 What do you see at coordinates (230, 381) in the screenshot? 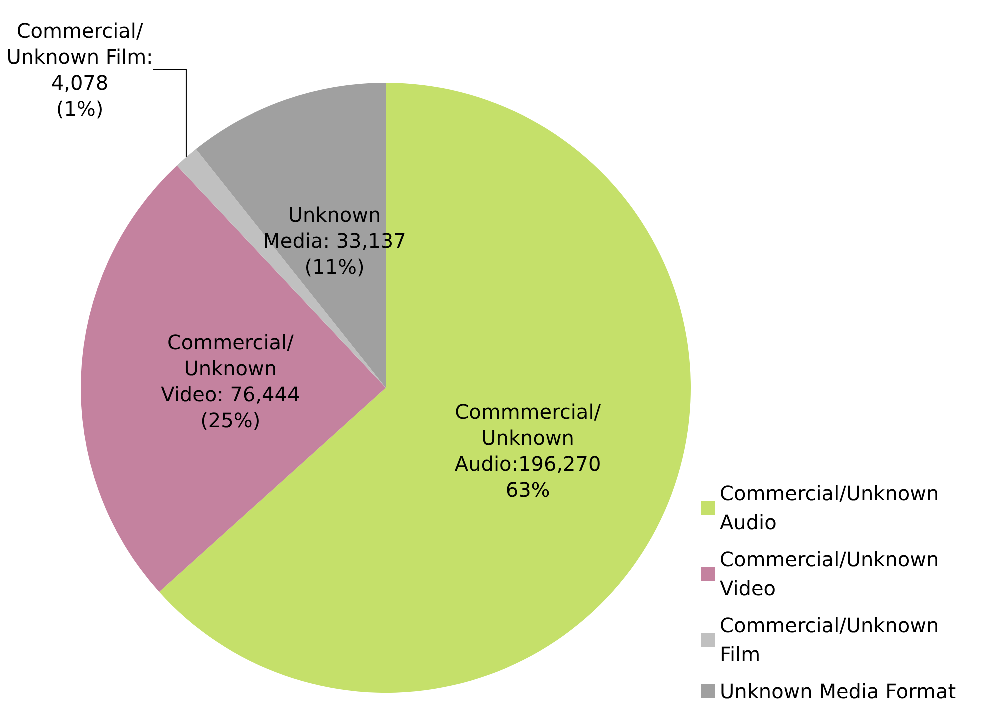
I see `data-label: Commercial/ Unknown Video: 76,444 (25%)` at bounding box center [230, 381].